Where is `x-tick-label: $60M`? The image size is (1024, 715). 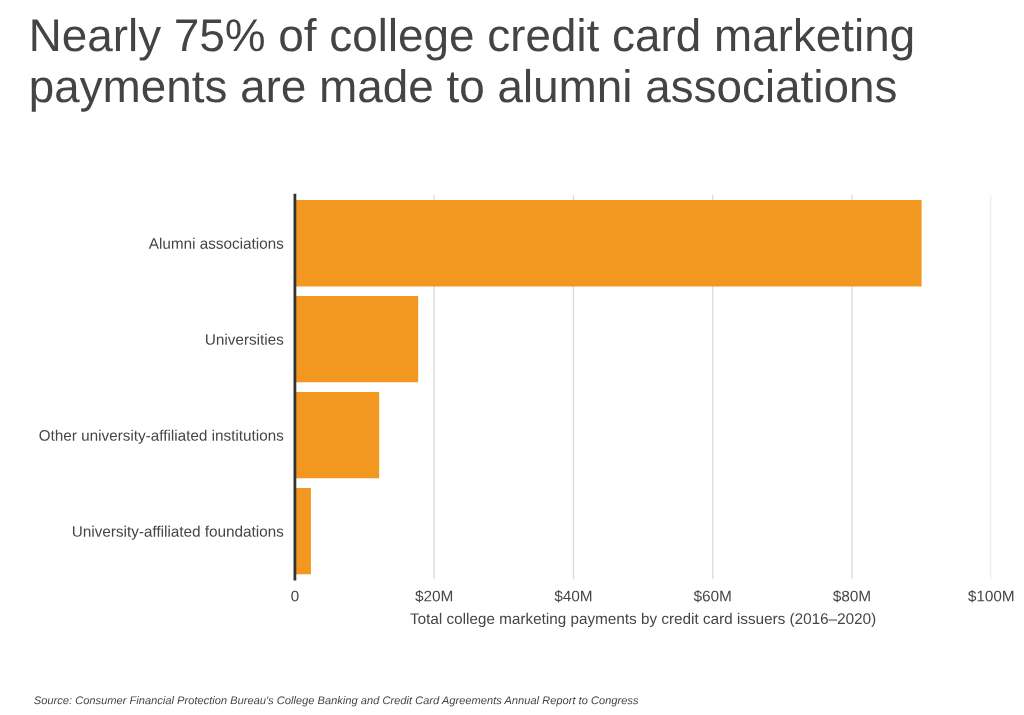 x-tick-label: $60M is located at coordinates (712, 596).